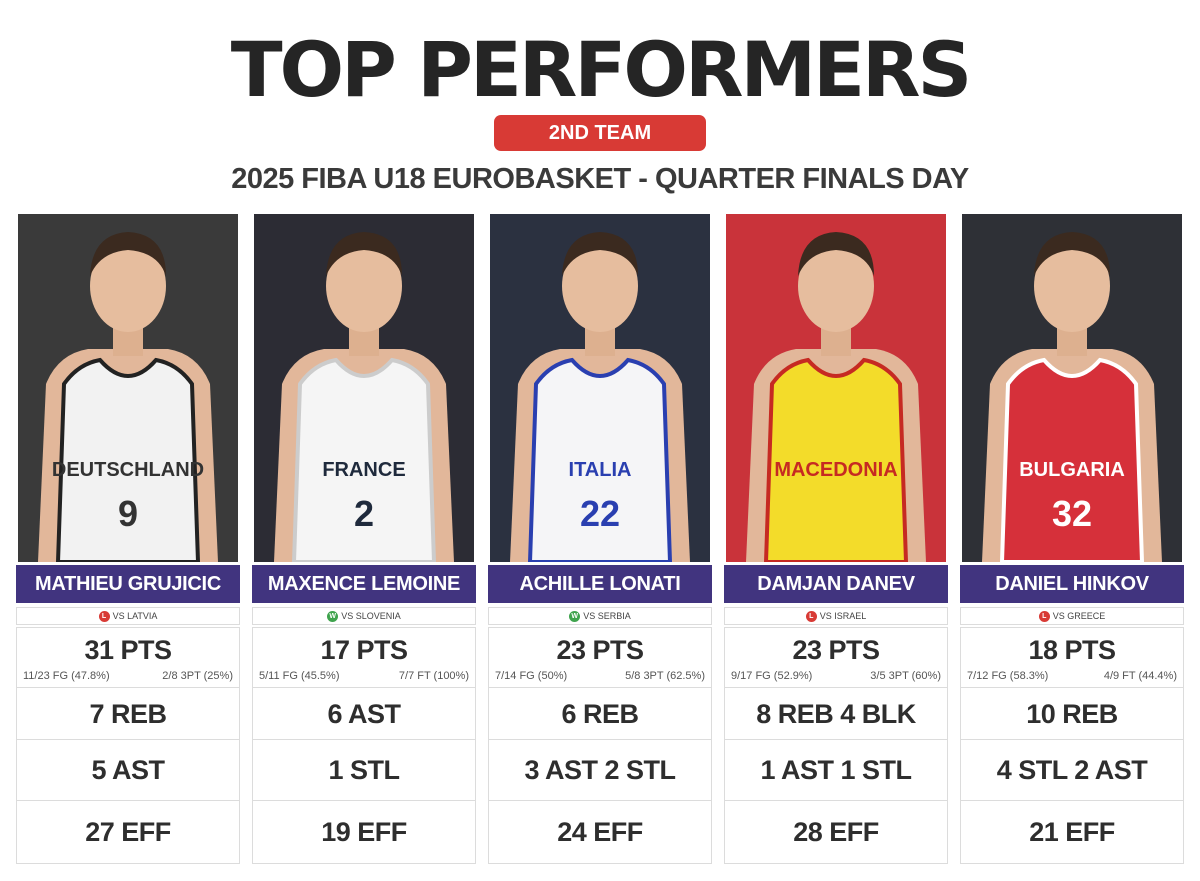 The image size is (1200, 881). I want to click on player-name: DAMJAN DANEV, so click(836, 584).